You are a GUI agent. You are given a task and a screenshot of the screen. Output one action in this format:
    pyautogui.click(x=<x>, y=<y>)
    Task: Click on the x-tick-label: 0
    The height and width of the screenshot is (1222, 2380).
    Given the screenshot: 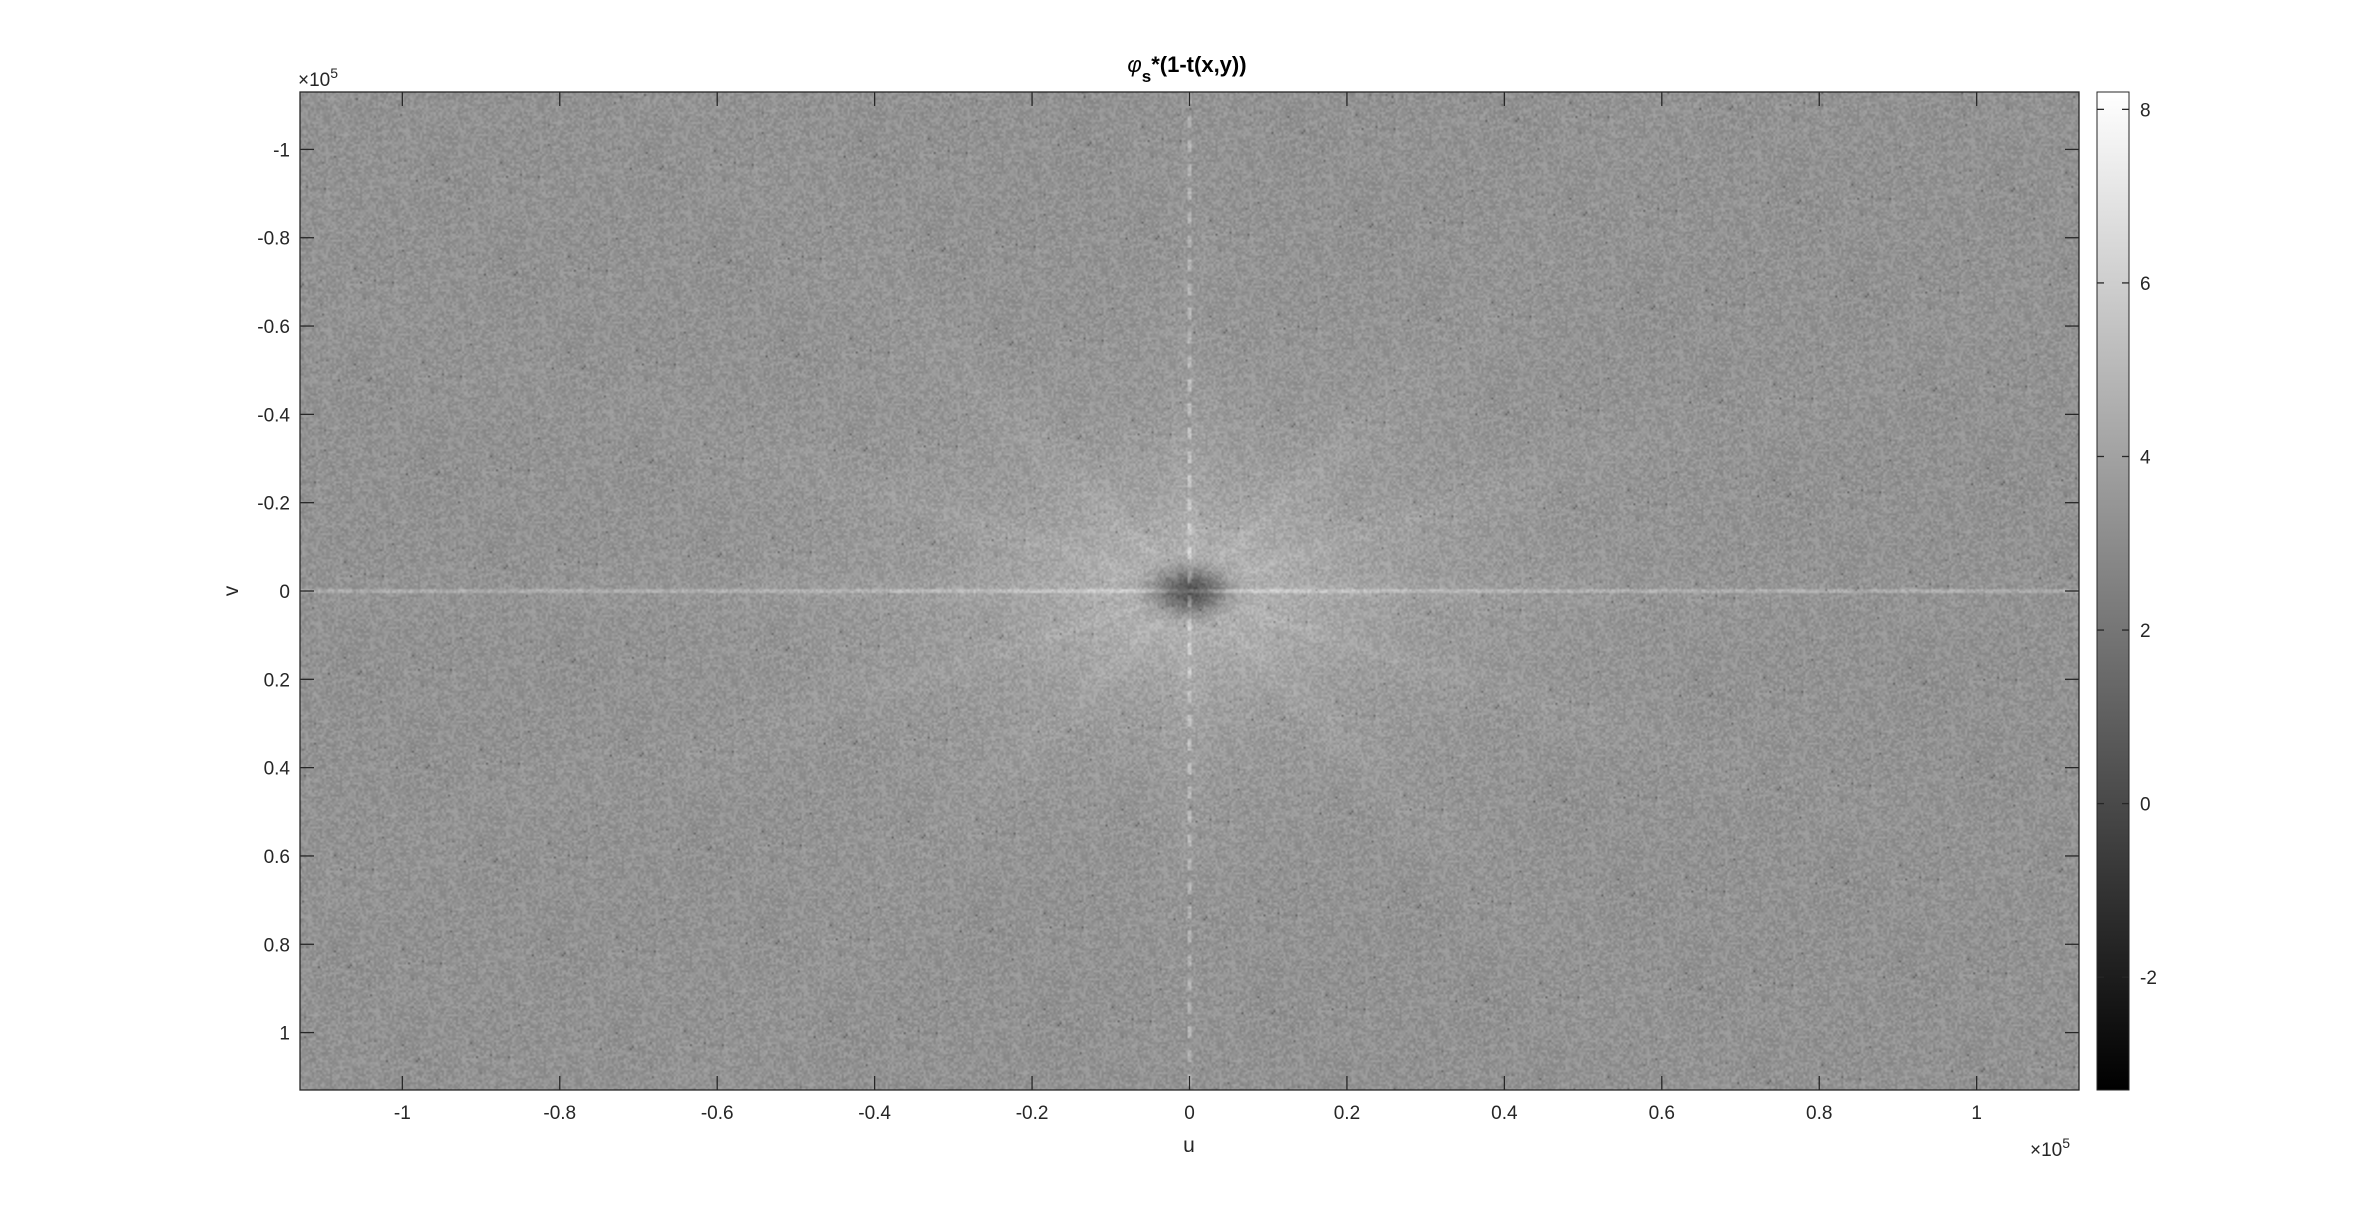 What is the action you would take?
    pyautogui.click(x=1189, y=1113)
    